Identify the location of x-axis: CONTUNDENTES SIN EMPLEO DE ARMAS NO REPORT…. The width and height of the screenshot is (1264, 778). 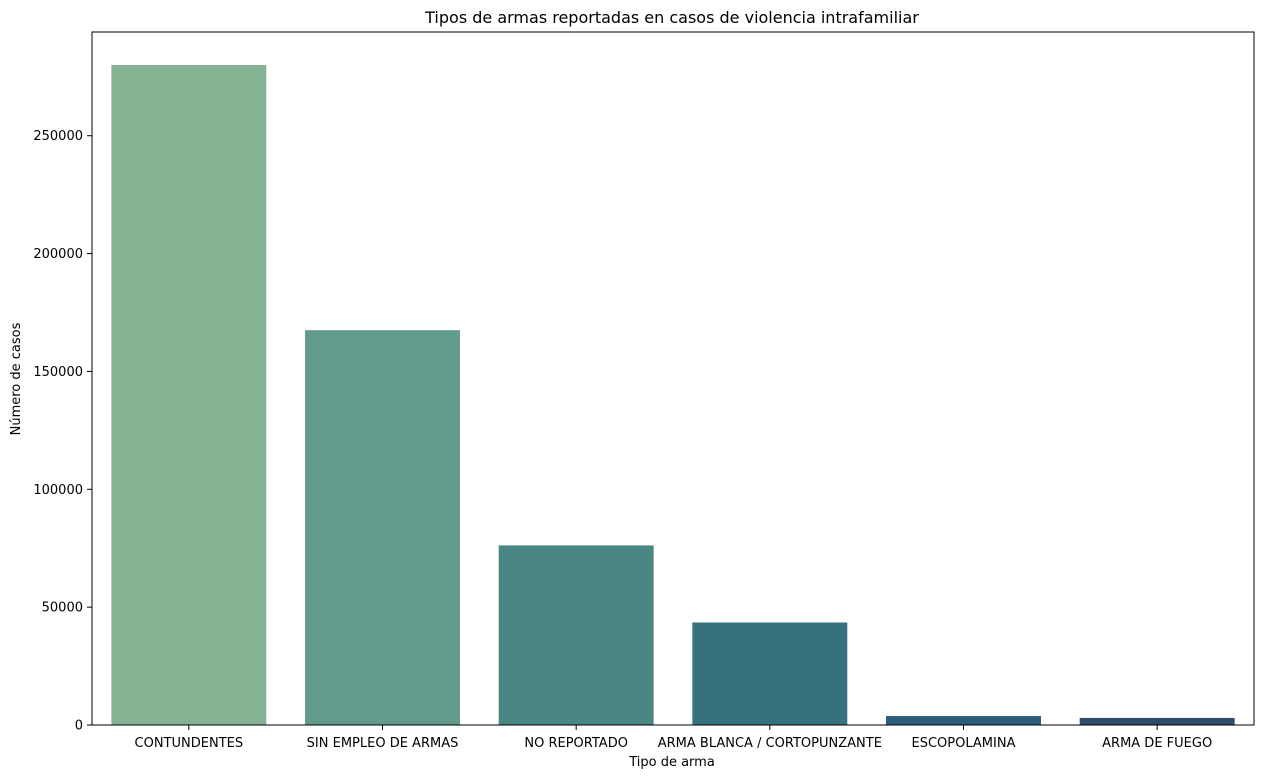
(673, 738).